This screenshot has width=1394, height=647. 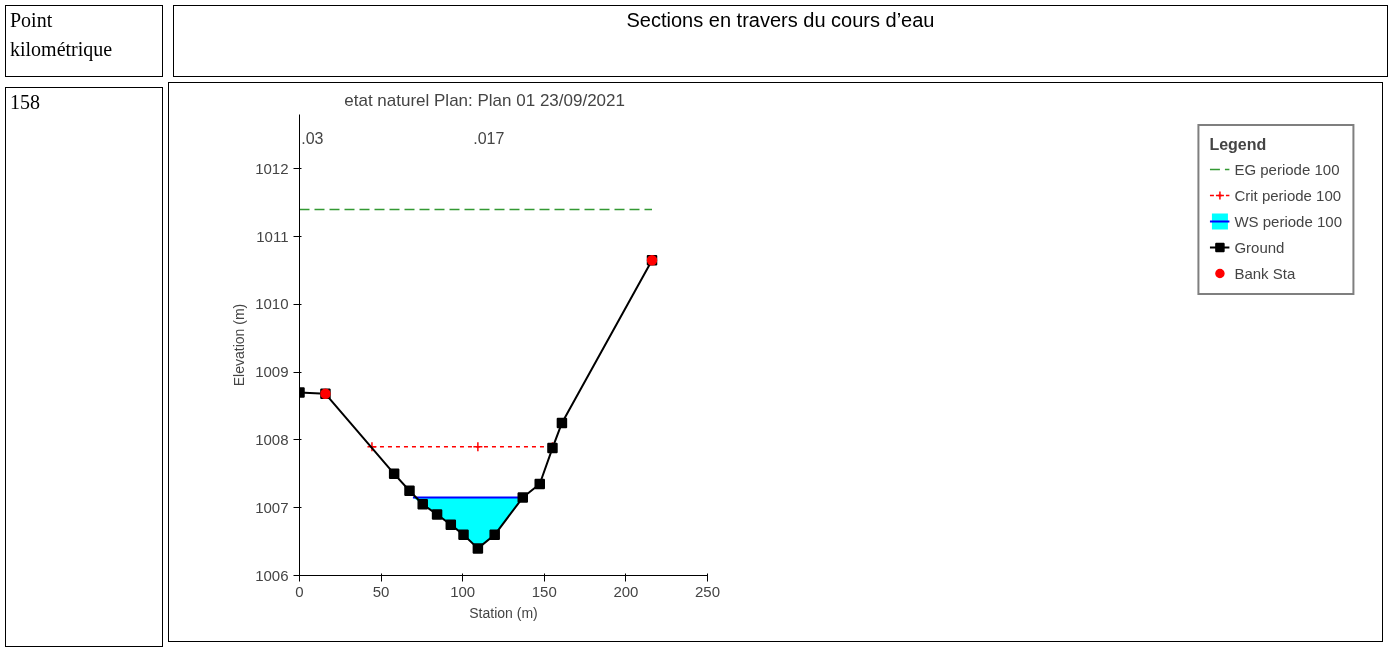 What do you see at coordinates (272, 575) in the screenshot?
I see `y-tick-label: 1006` at bounding box center [272, 575].